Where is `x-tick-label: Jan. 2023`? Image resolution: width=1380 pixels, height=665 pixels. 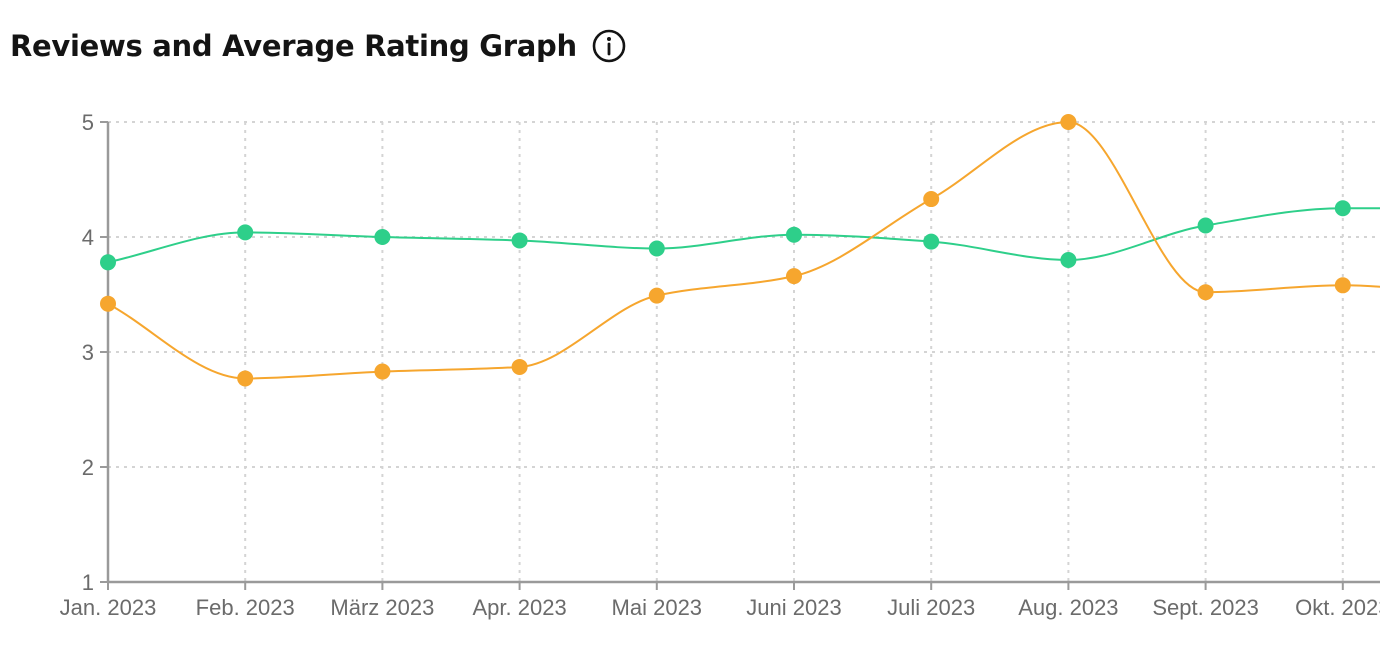
x-tick-label: Jan. 2023 is located at coordinates (108, 607).